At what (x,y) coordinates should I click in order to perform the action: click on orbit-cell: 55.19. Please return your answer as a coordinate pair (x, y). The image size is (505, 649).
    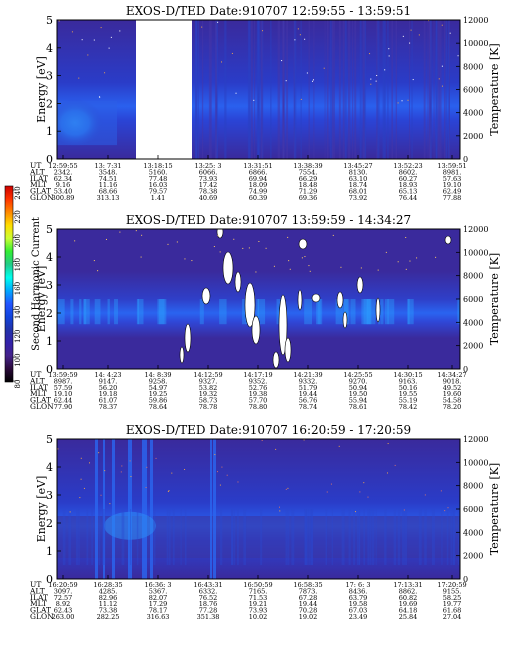
    Looking at the image, I should click on (408, 401).